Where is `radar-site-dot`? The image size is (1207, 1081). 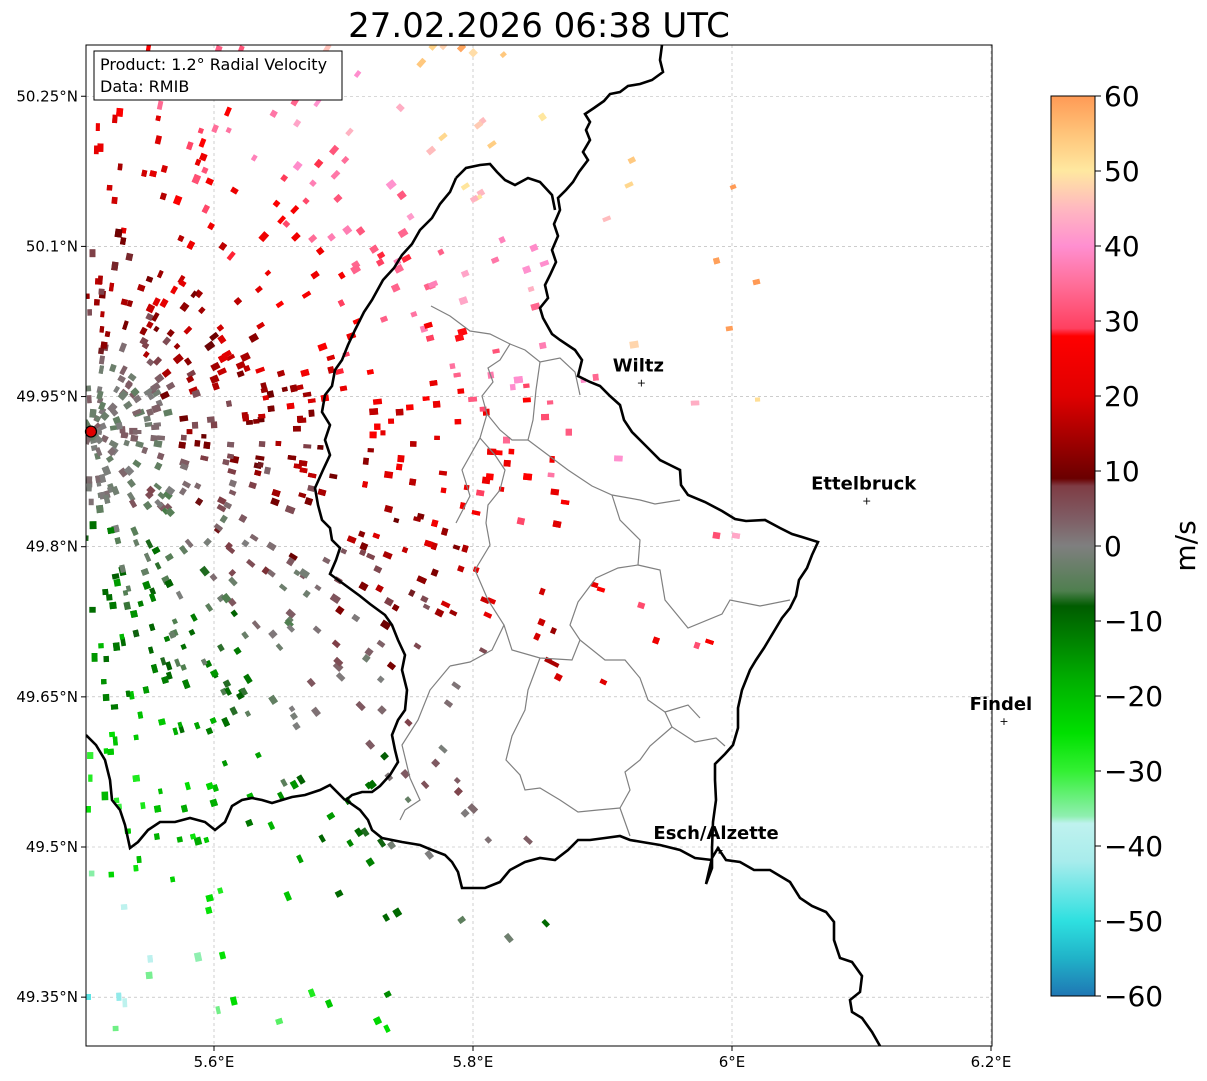 radar-site-dot is located at coordinates (91, 431).